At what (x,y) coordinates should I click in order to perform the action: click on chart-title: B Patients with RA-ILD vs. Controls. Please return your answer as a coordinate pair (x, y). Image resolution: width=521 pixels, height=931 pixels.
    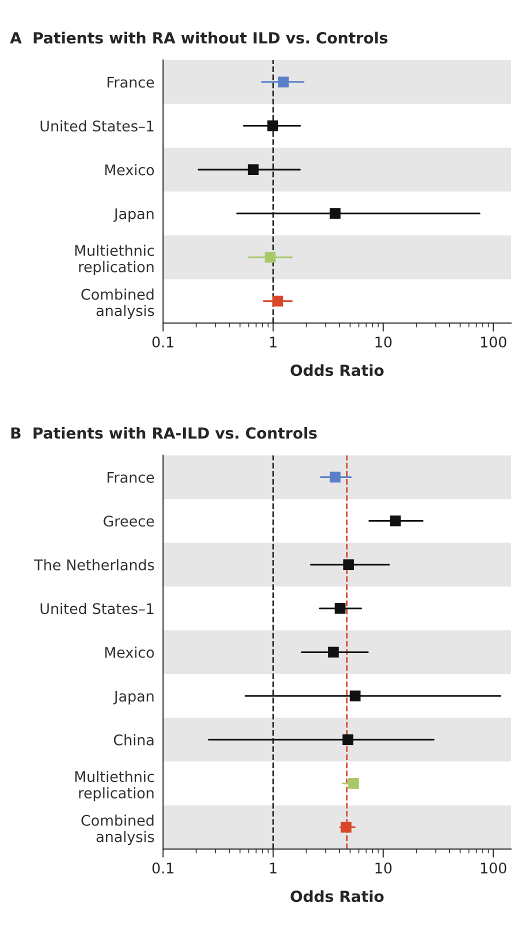
    Looking at the image, I should click on (164, 432).